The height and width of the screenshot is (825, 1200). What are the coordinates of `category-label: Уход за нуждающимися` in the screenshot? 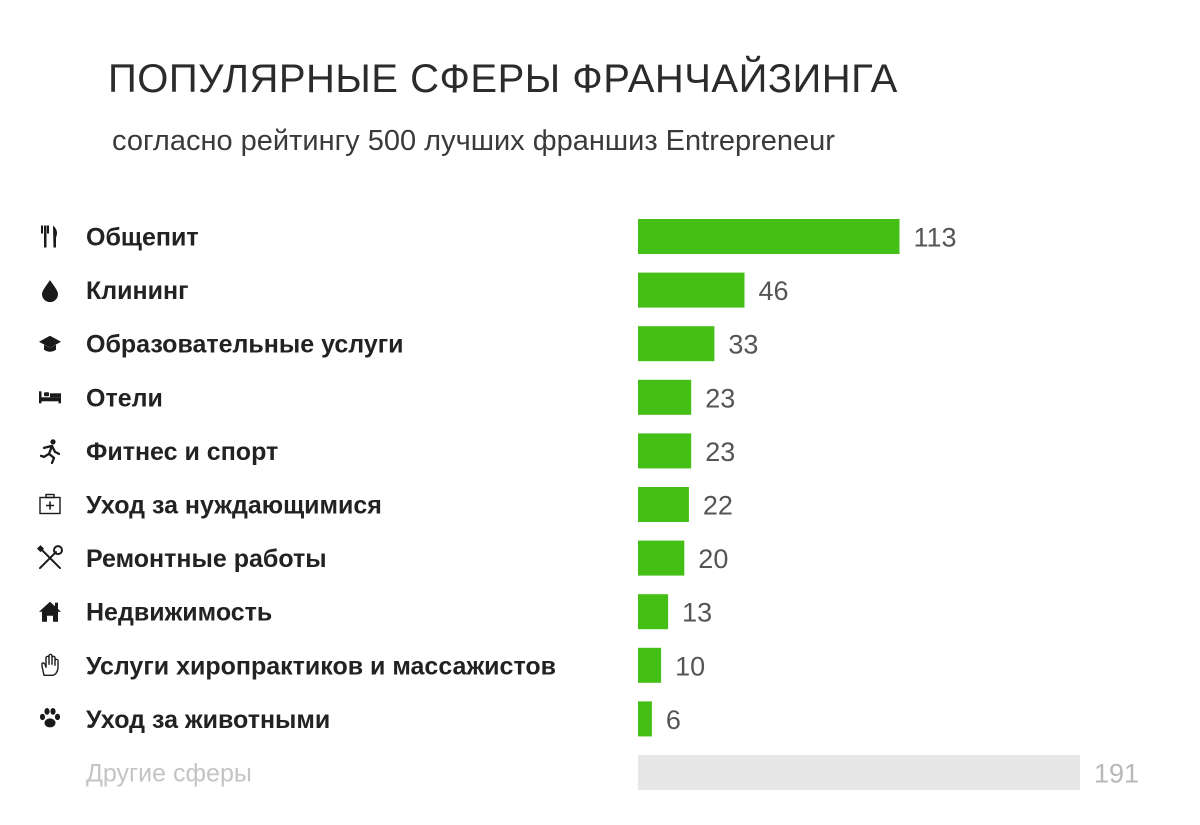 It's located at (234, 506).